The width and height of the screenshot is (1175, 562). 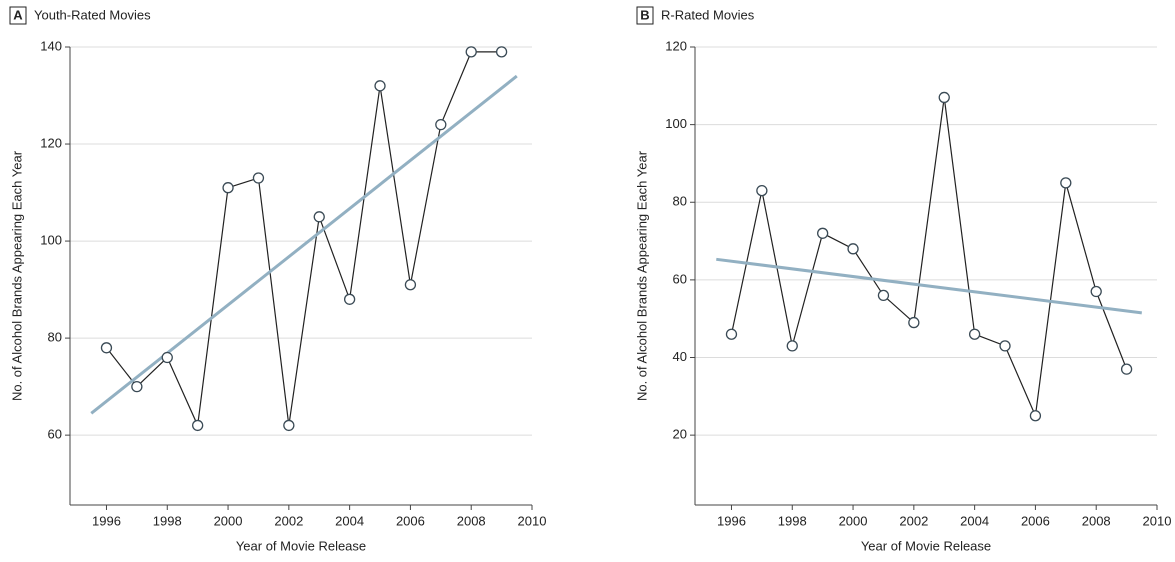 What do you see at coordinates (92, 14) in the screenshot?
I see `chart-title: Youth-Rated Movies` at bounding box center [92, 14].